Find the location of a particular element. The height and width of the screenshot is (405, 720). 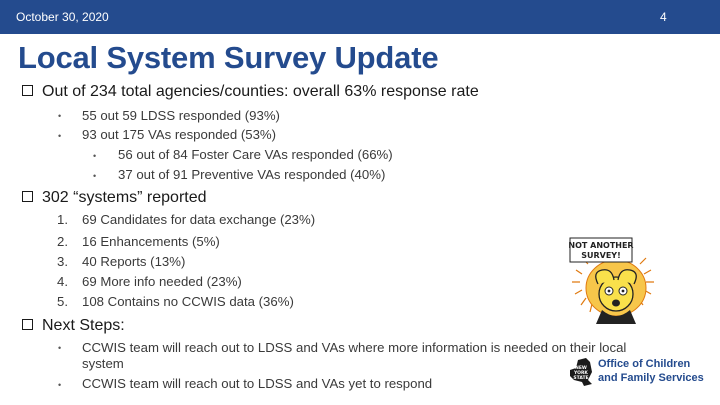

header-bar: October 30, 2020 4 is located at coordinates (360, 17).